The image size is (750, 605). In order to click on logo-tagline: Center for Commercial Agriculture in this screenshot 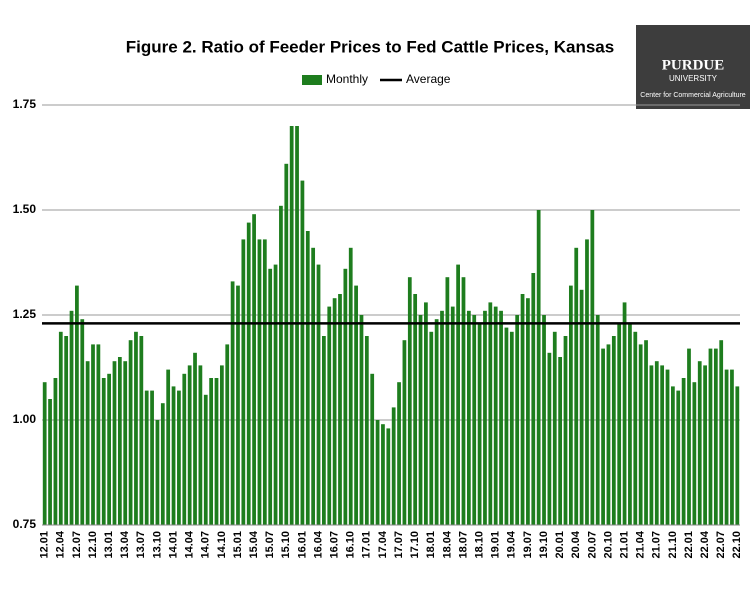, I will do `click(693, 95)`.